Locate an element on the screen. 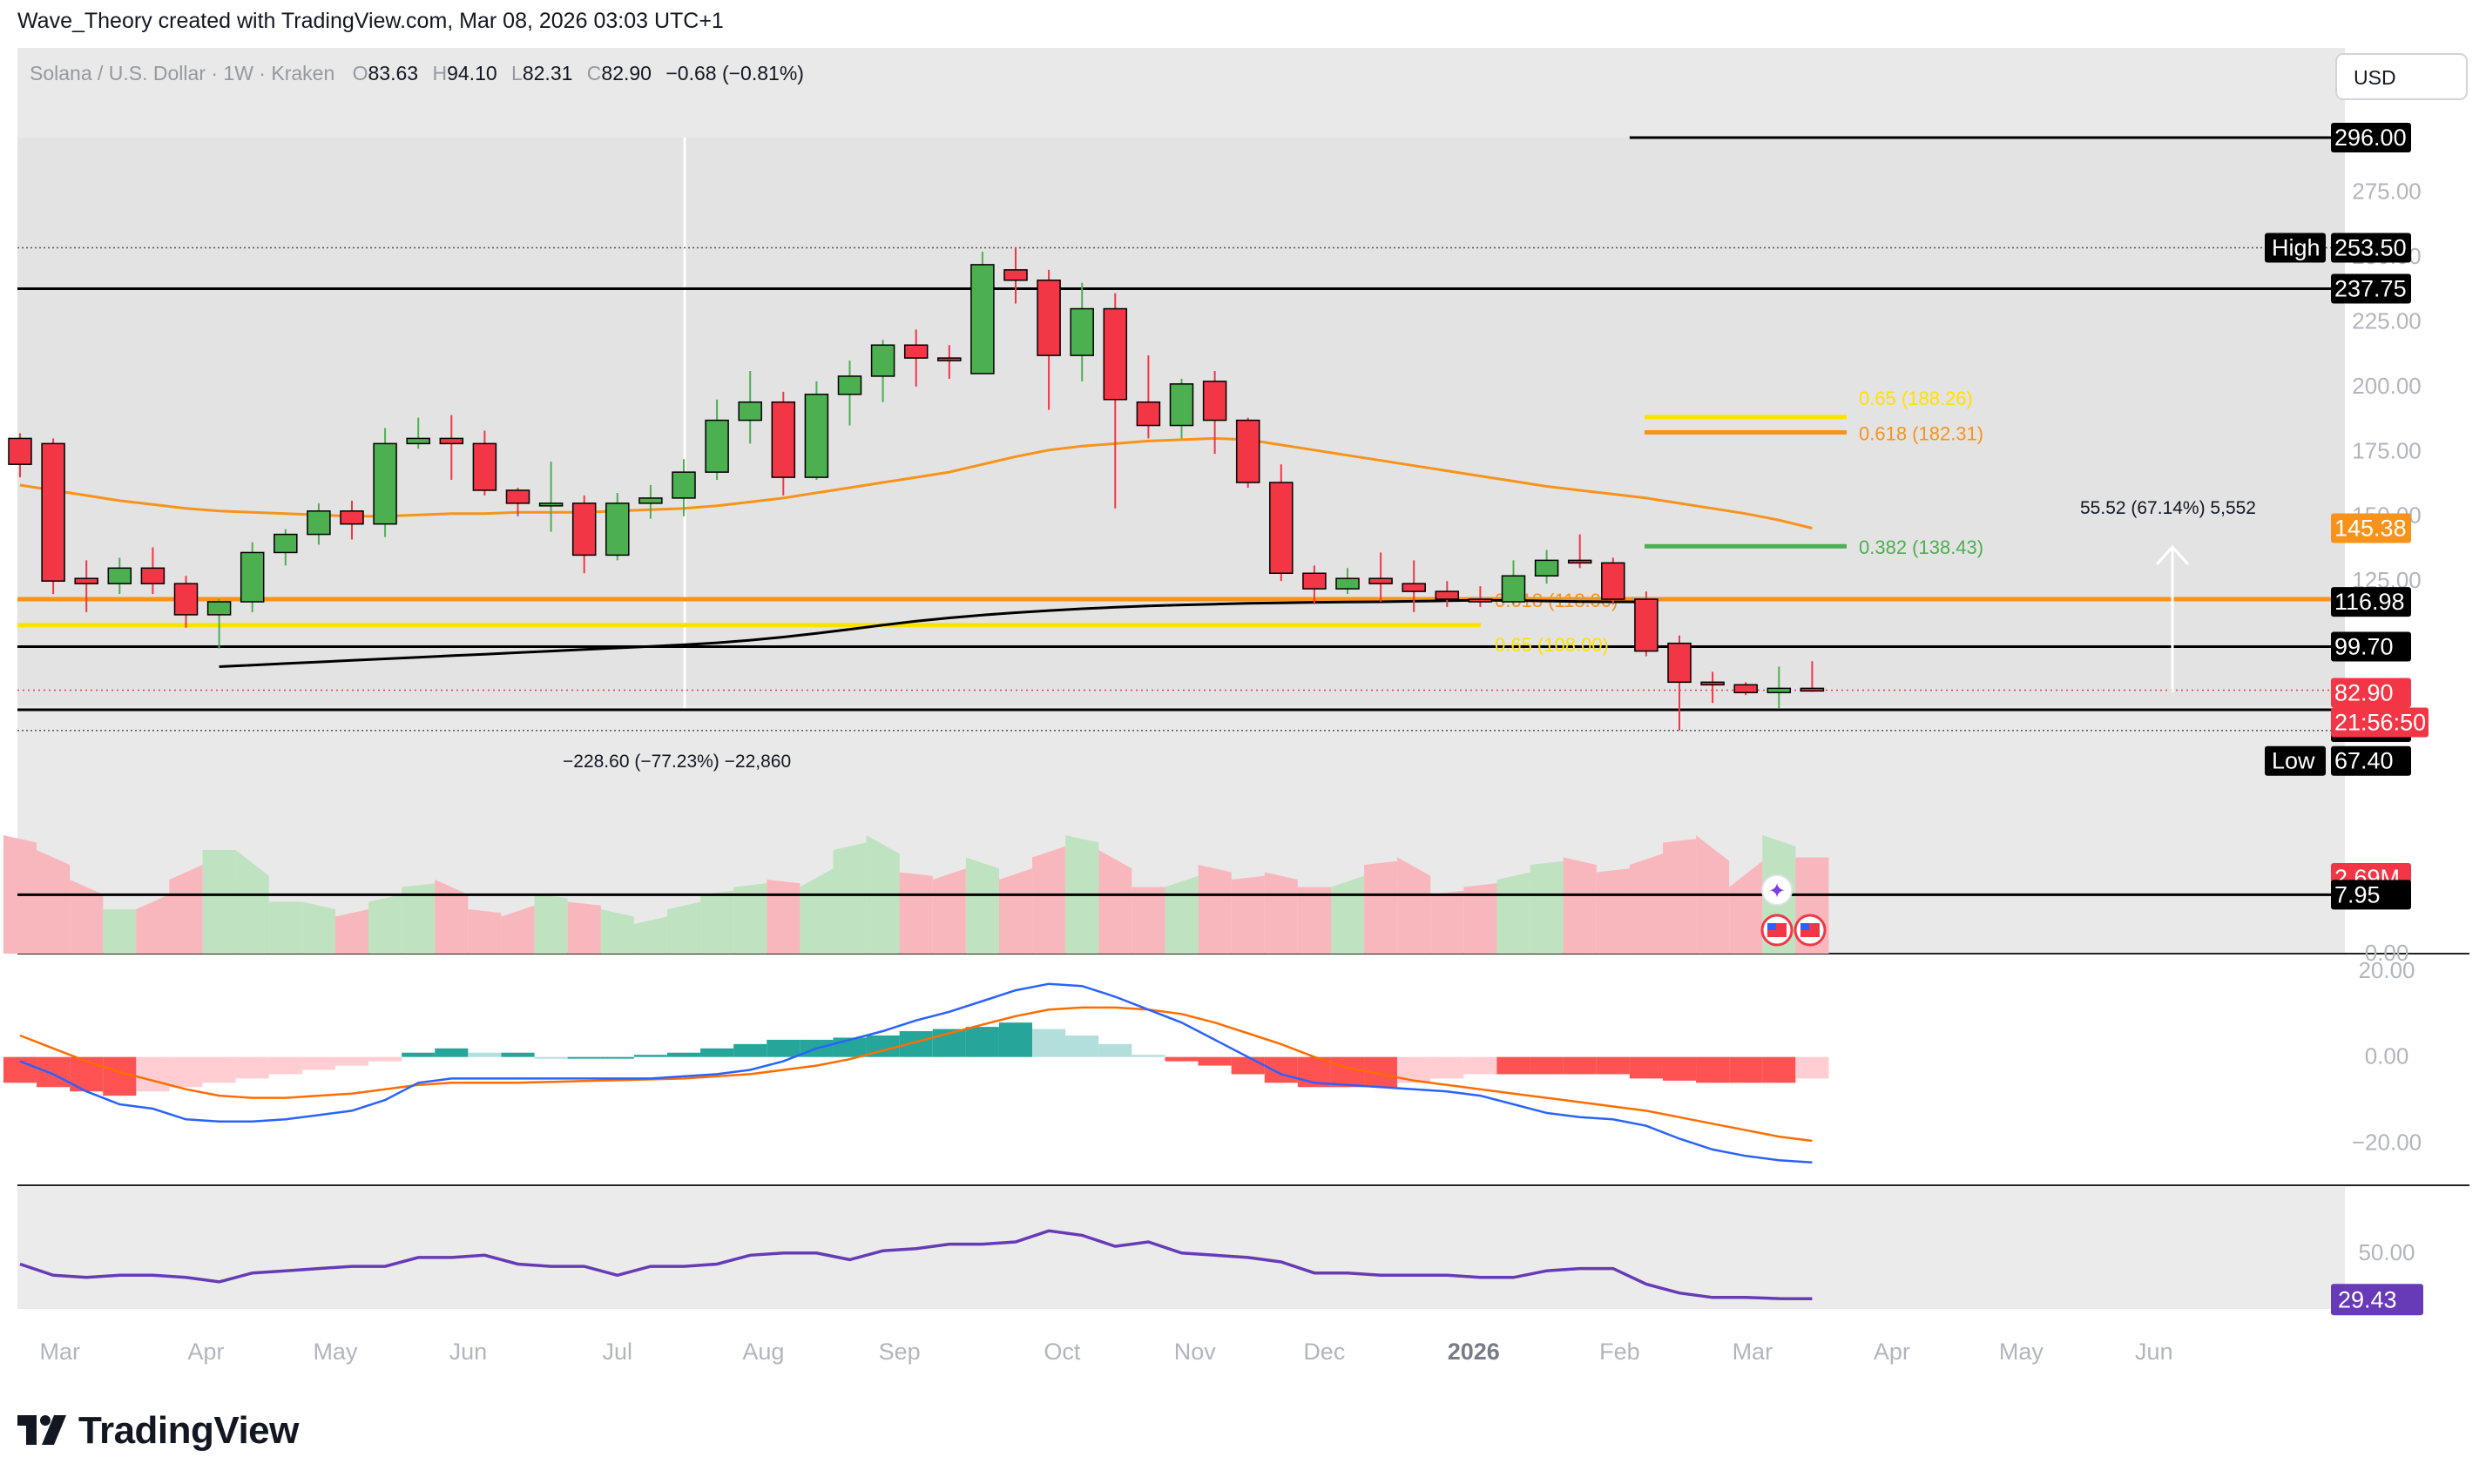 Image resolution: width=2486 pixels, height=1484 pixels. fib-level-label: 0.618 (182.31) is located at coordinates (1921, 434).